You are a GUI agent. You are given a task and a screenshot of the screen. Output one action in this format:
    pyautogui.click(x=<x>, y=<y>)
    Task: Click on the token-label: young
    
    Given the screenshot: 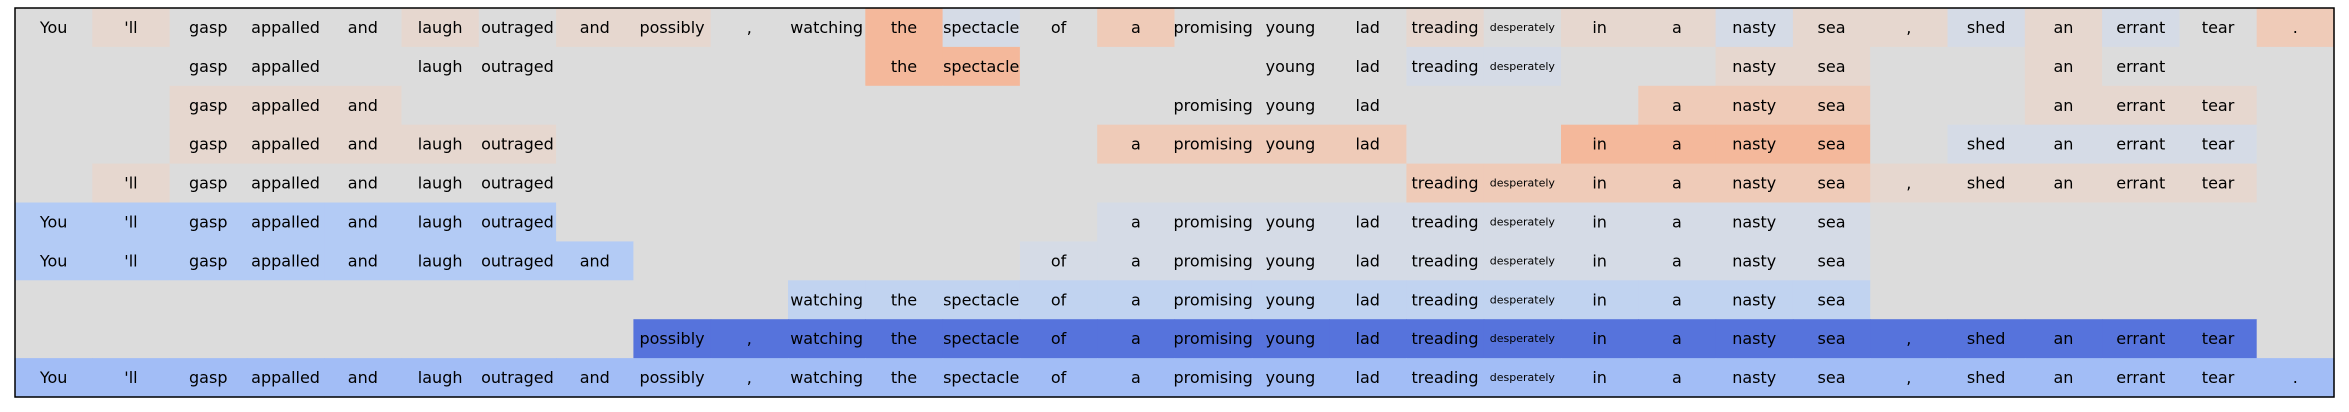 What is the action you would take?
    pyautogui.click(x=1291, y=221)
    